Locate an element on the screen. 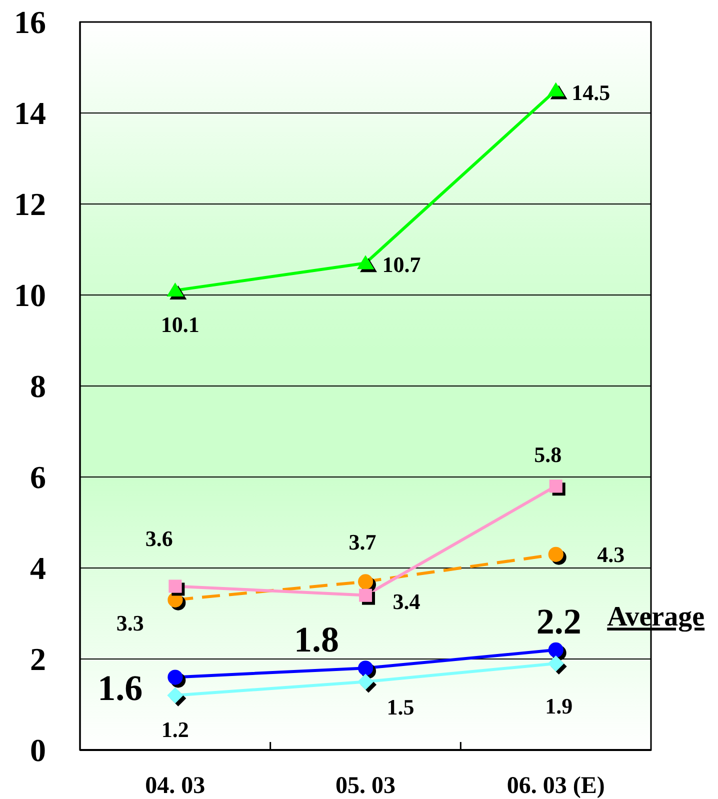 This screenshot has height=799, width=718. data-label: 14.5 is located at coordinates (591, 92).